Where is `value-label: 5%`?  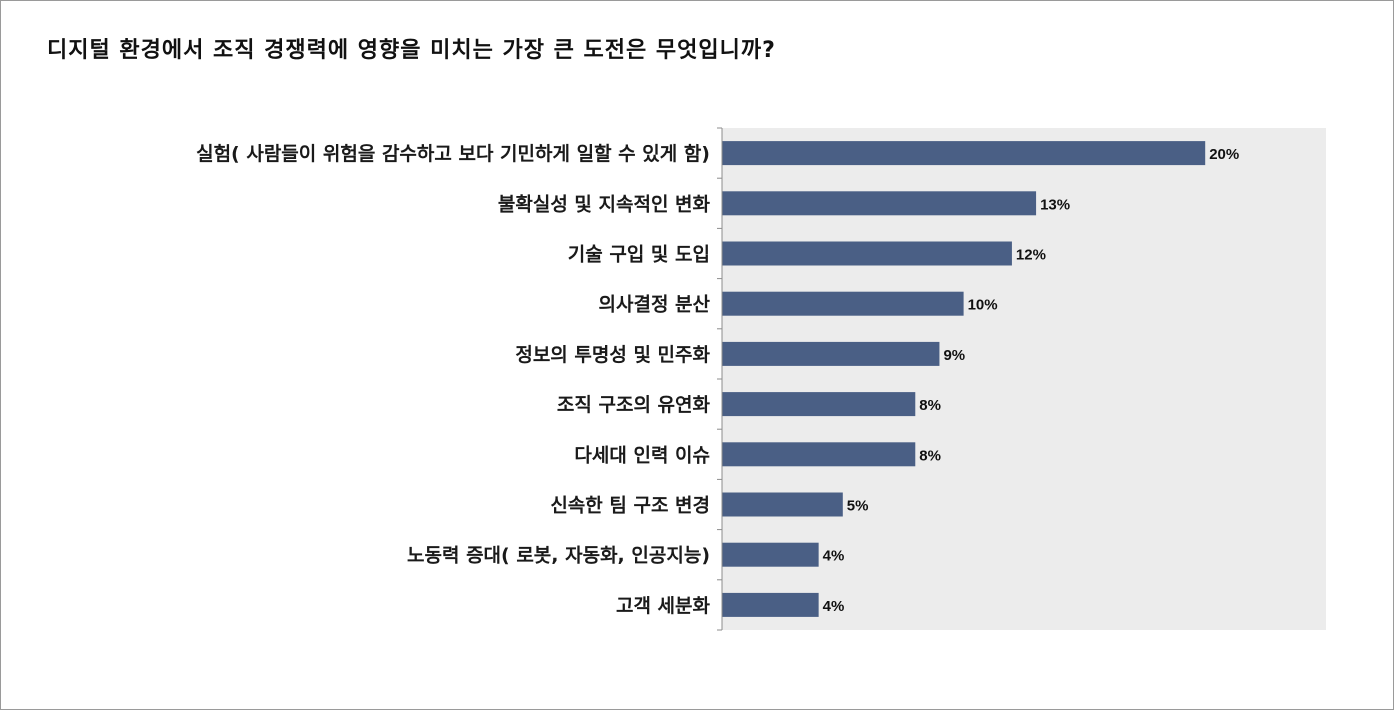
value-label: 5% is located at coordinates (858, 506).